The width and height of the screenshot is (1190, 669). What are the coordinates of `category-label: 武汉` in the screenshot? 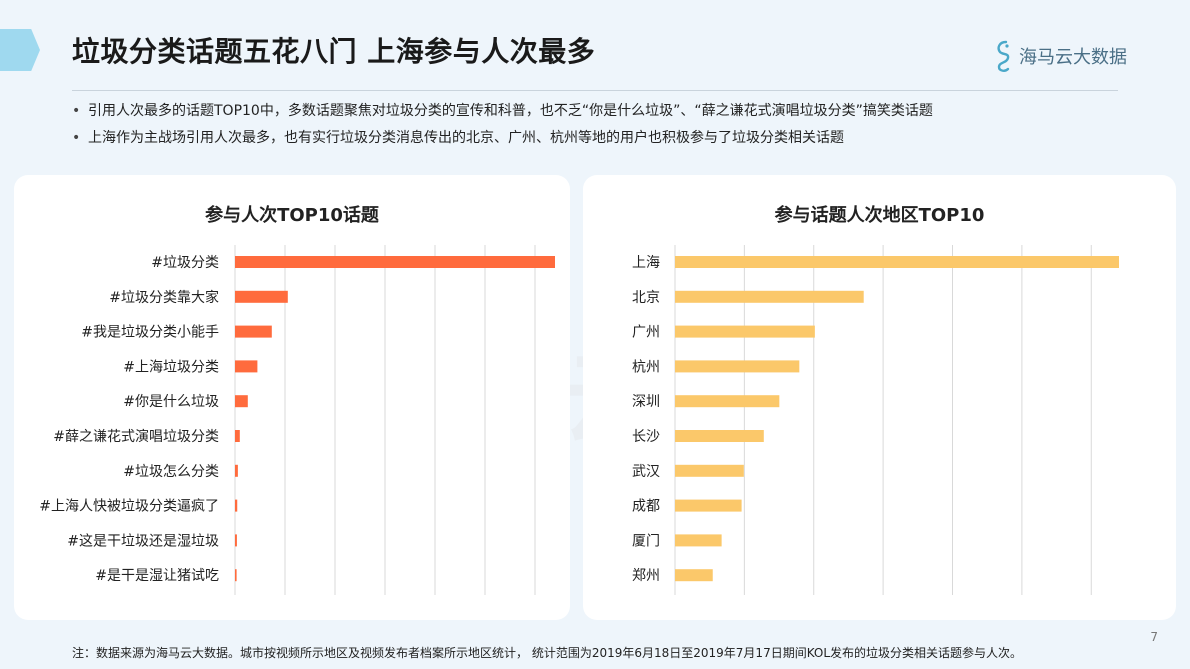 It's located at (646, 472).